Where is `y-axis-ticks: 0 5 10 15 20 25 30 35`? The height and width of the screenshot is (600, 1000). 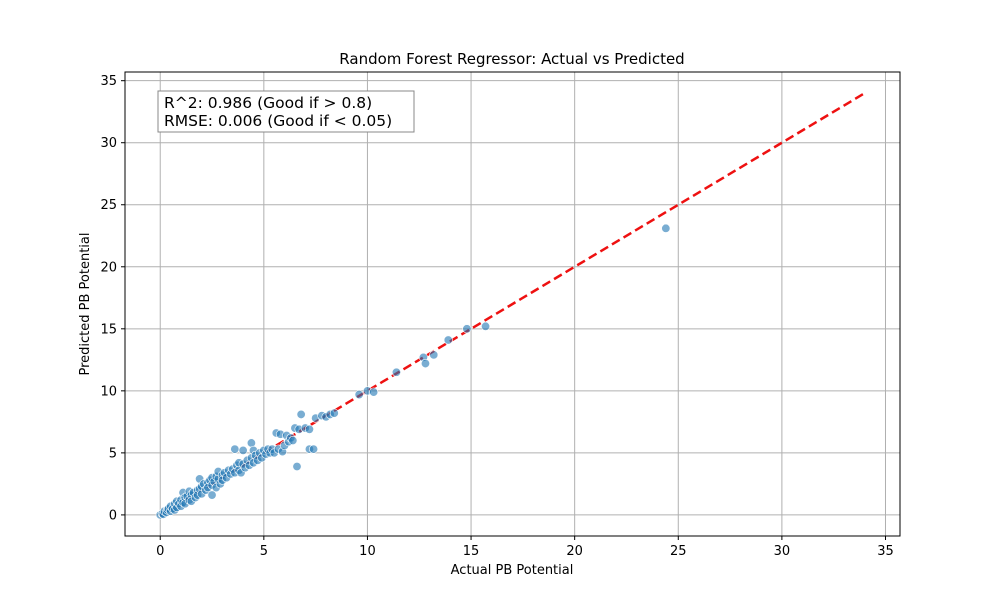 y-axis-ticks: 0 5 10 15 20 25 30 35 is located at coordinates (112, 298).